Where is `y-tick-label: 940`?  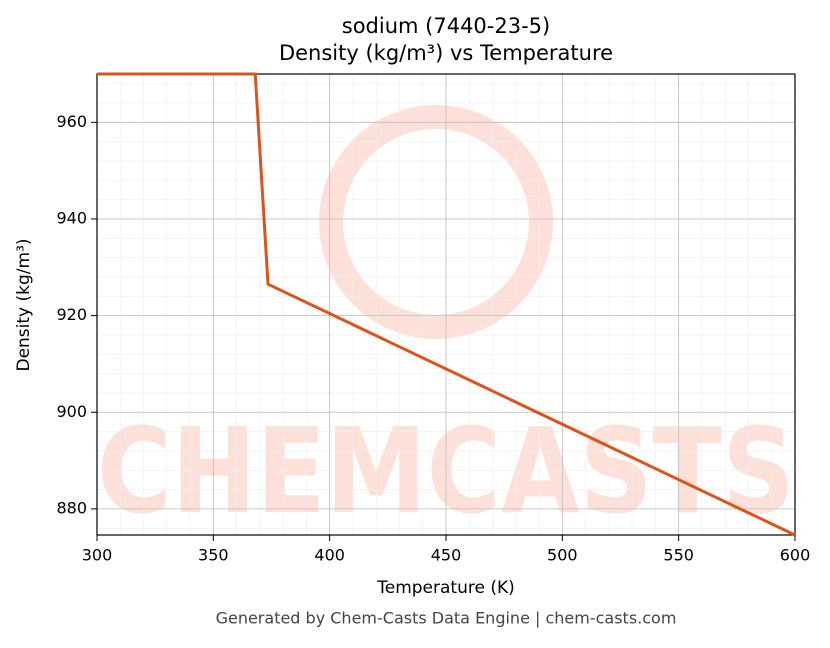
y-tick-label: 940 is located at coordinates (71, 217).